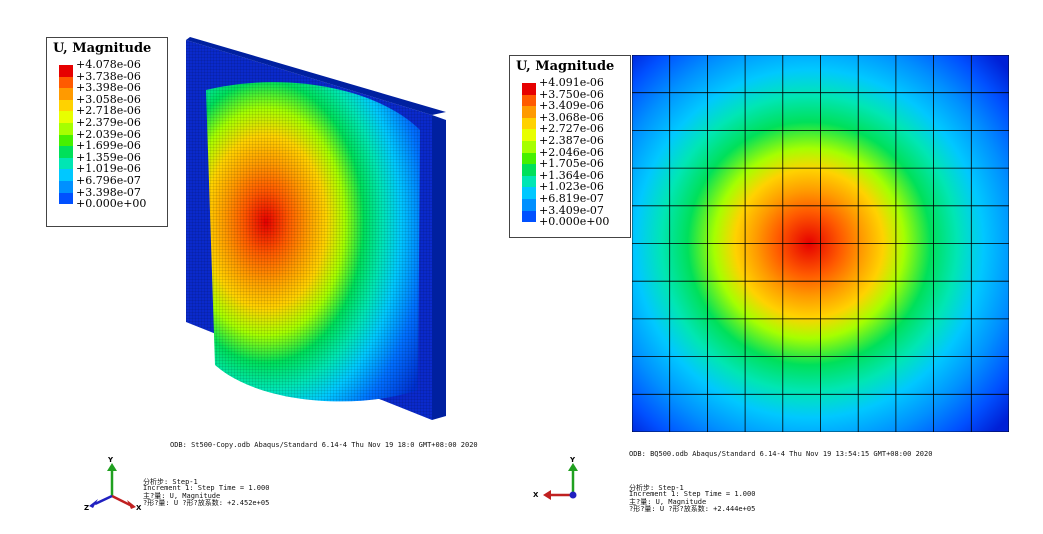  What do you see at coordinates (571, 140) in the screenshot?
I see `legend-value: +2.387e-06` at bounding box center [571, 140].